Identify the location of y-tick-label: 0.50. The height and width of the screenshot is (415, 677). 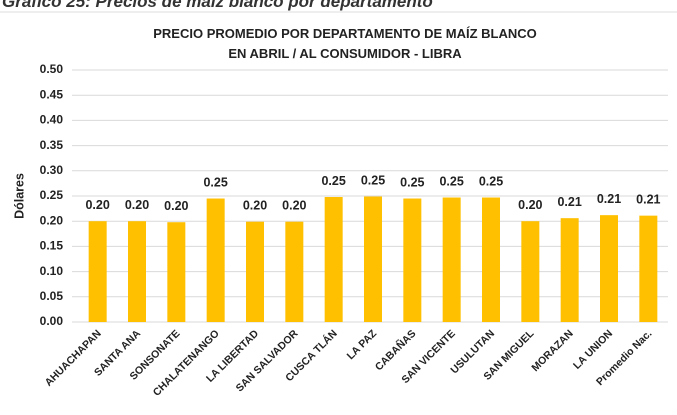
(52, 69).